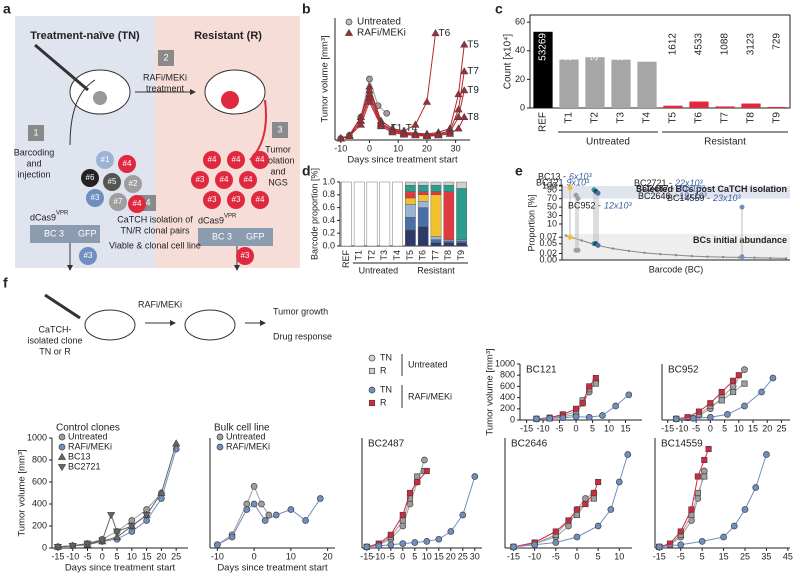 This screenshot has width=800, height=585. I want to click on legend-label: RAFi/MEKi, so click(430, 396).